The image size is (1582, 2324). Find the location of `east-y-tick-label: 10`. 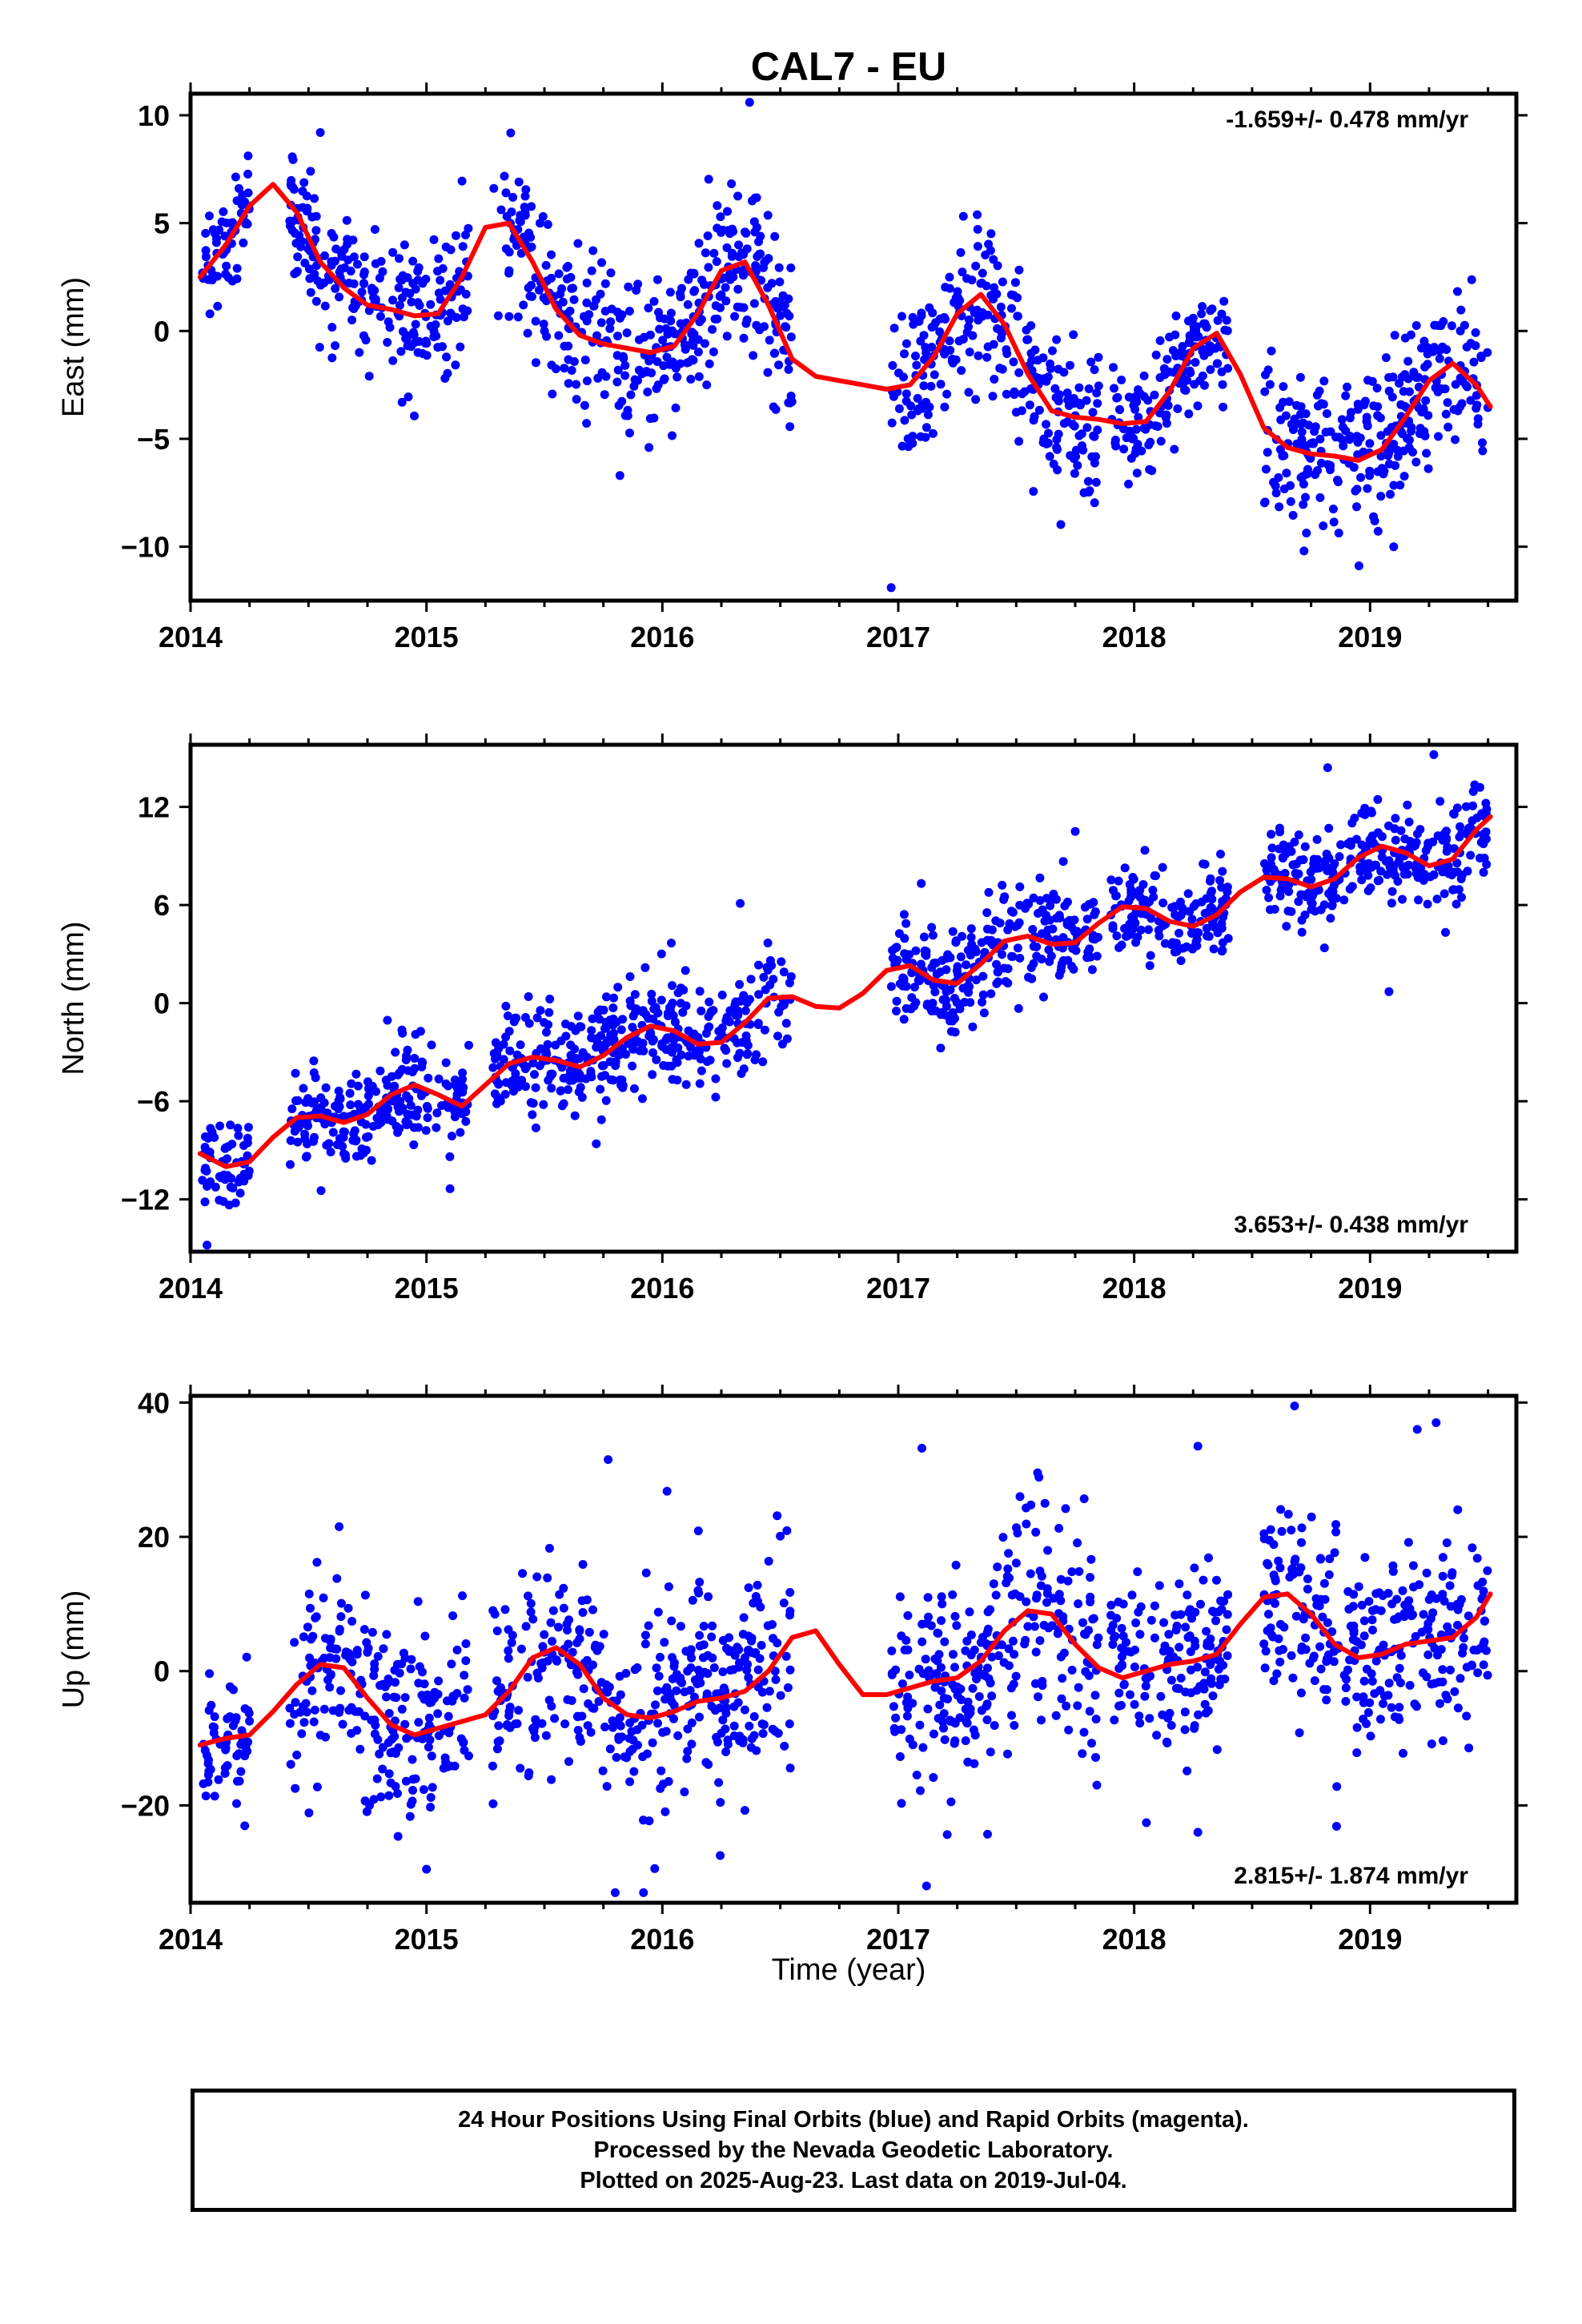

east-y-tick-label: 10 is located at coordinates (154, 116).